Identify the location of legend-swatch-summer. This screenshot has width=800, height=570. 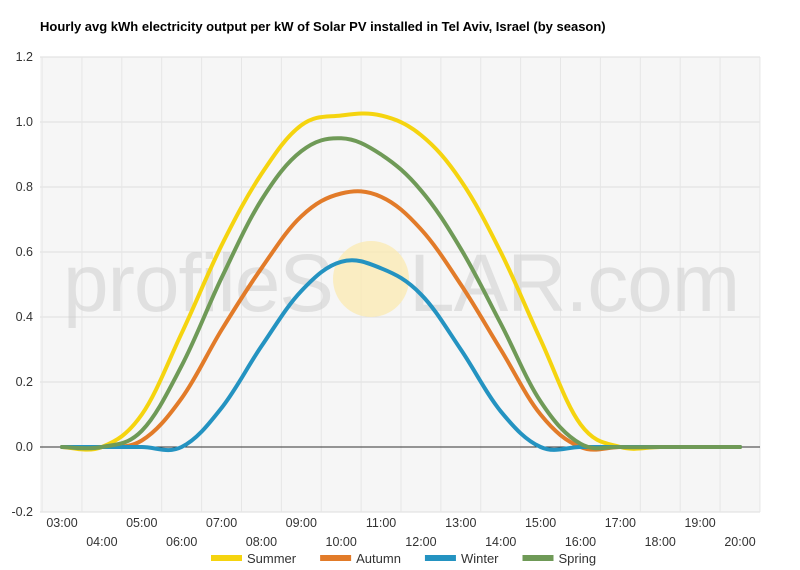
(226, 558).